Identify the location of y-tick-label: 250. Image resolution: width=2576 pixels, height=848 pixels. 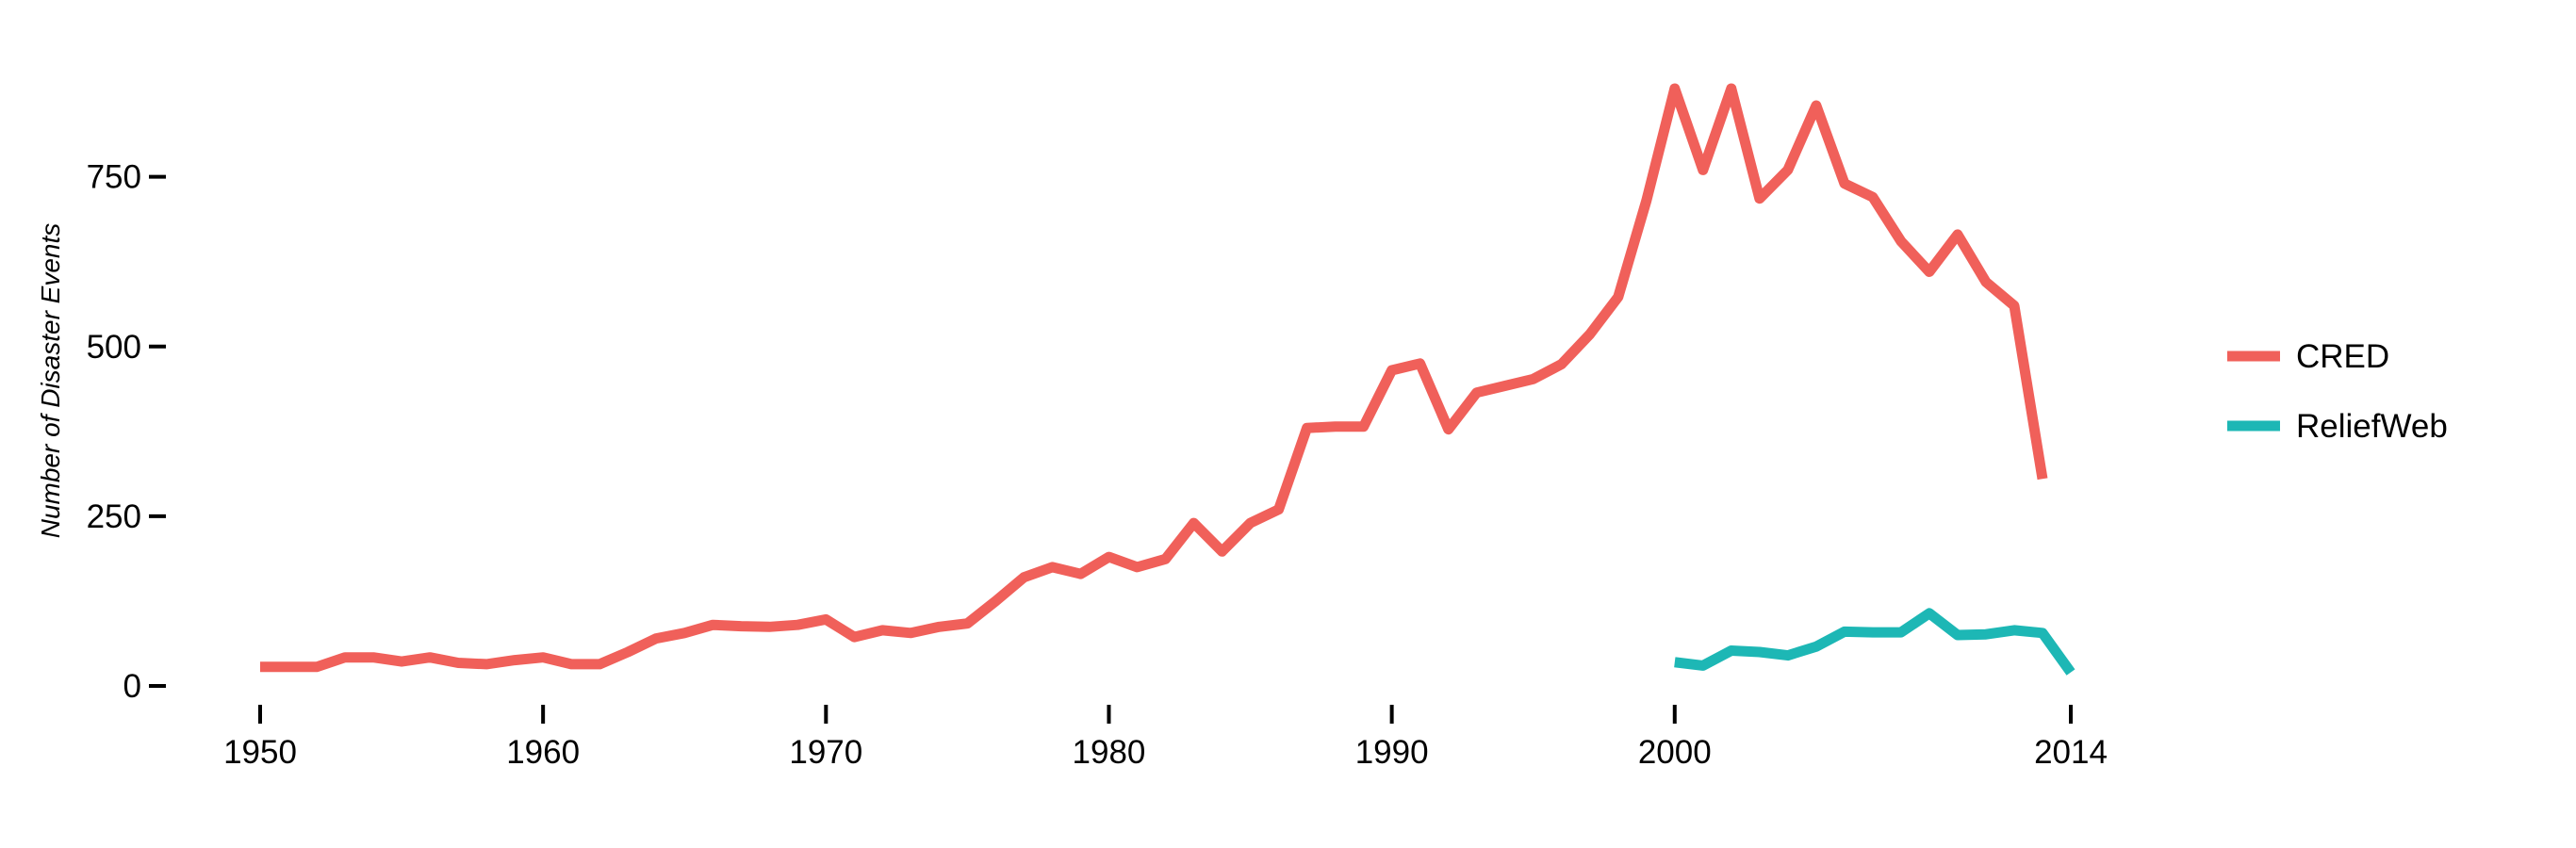
(114, 516).